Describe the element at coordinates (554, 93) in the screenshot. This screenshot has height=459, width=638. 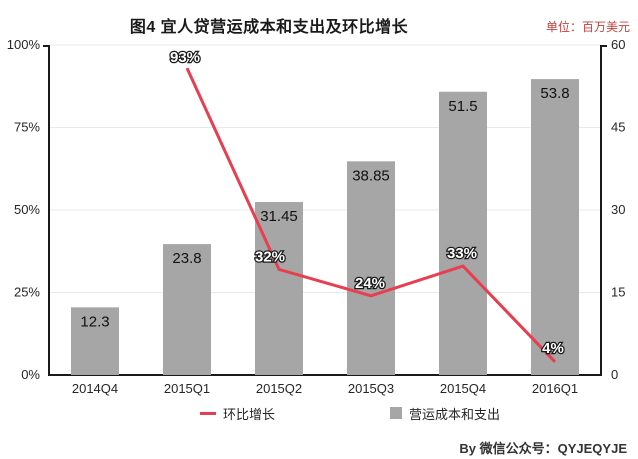
I see `bar-value-label: 53.8` at that location.